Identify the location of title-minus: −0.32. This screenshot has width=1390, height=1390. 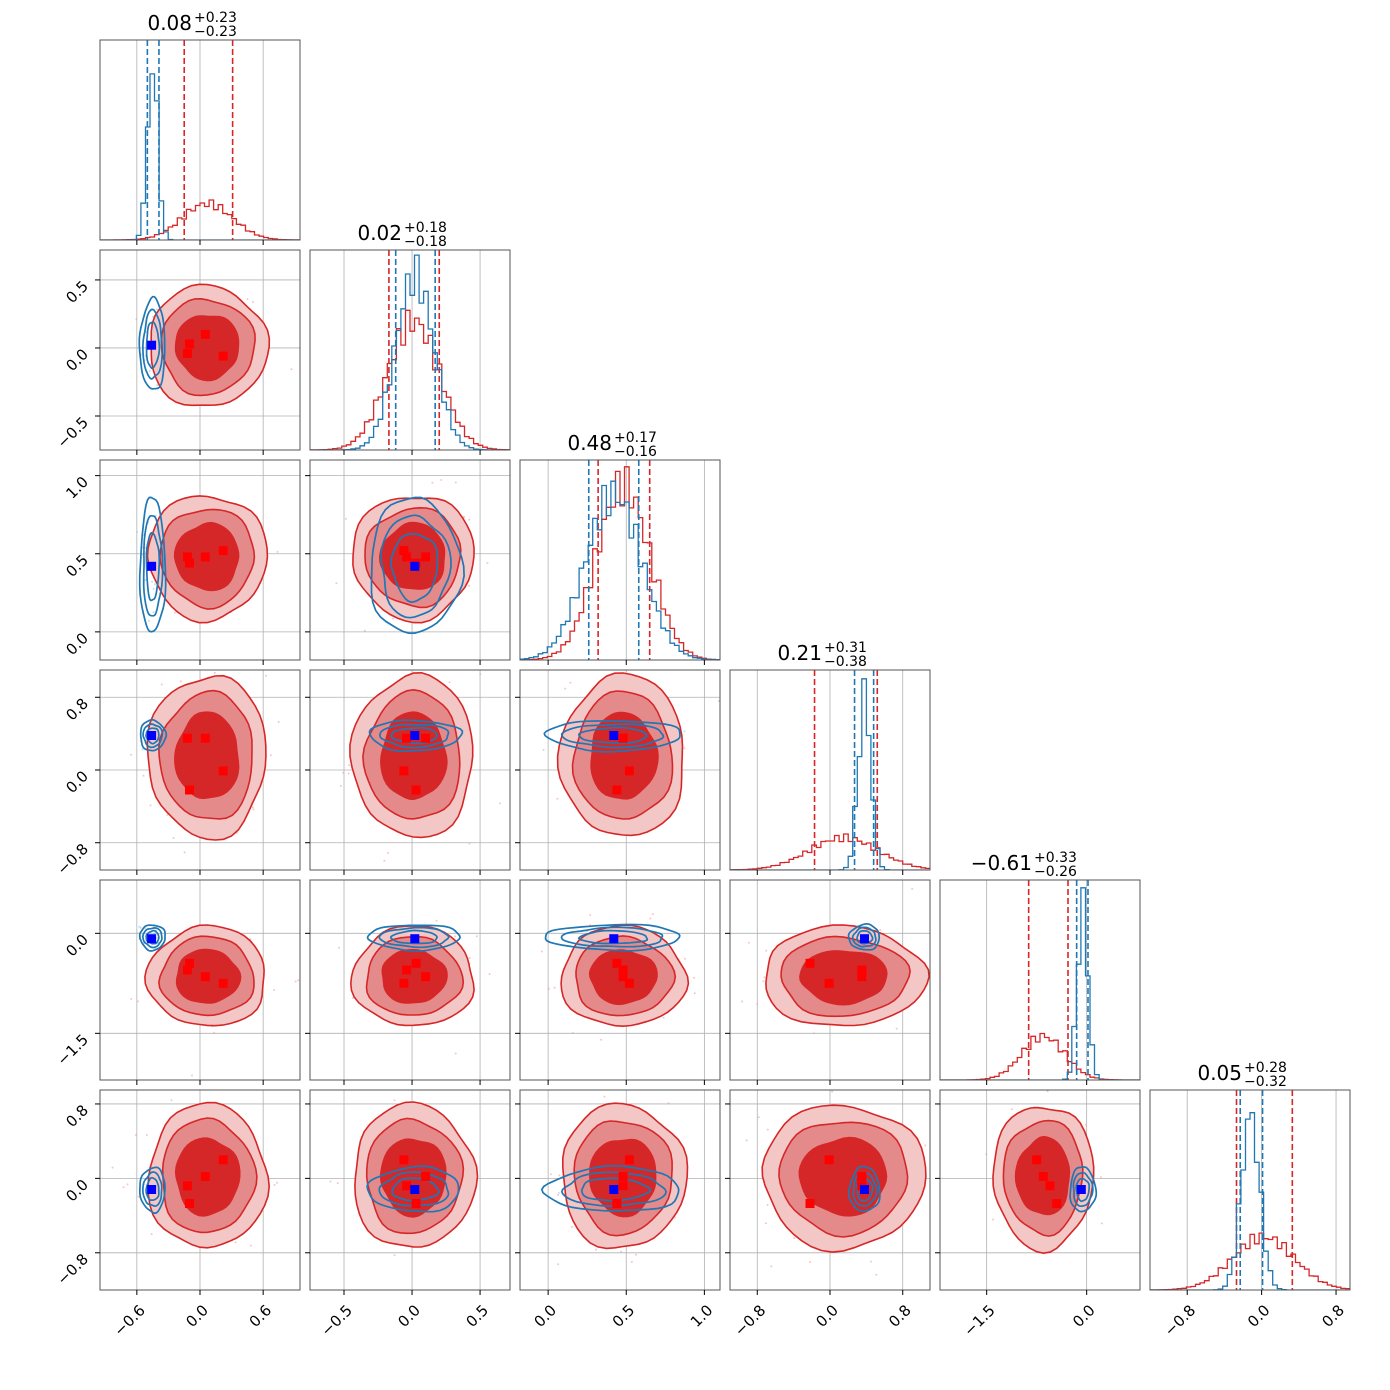
(1265, 1082).